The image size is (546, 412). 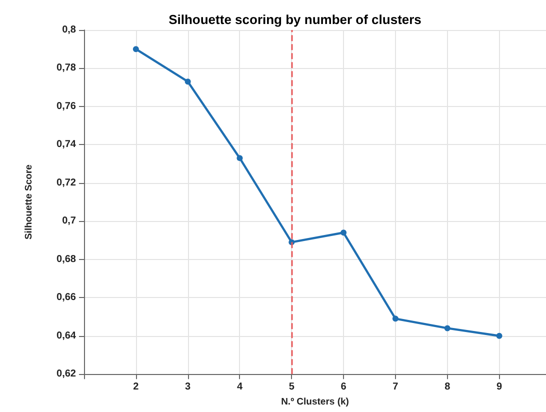 What do you see at coordinates (395, 387) in the screenshot?
I see `x-tick-label: 7` at bounding box center [395, 387].